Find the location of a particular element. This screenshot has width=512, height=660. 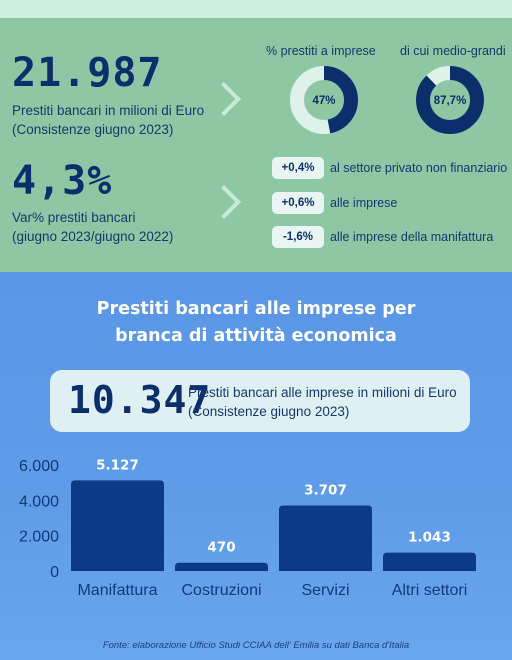

donut-title-2: di cui medio-grandi is located at coordinates (453, 51).